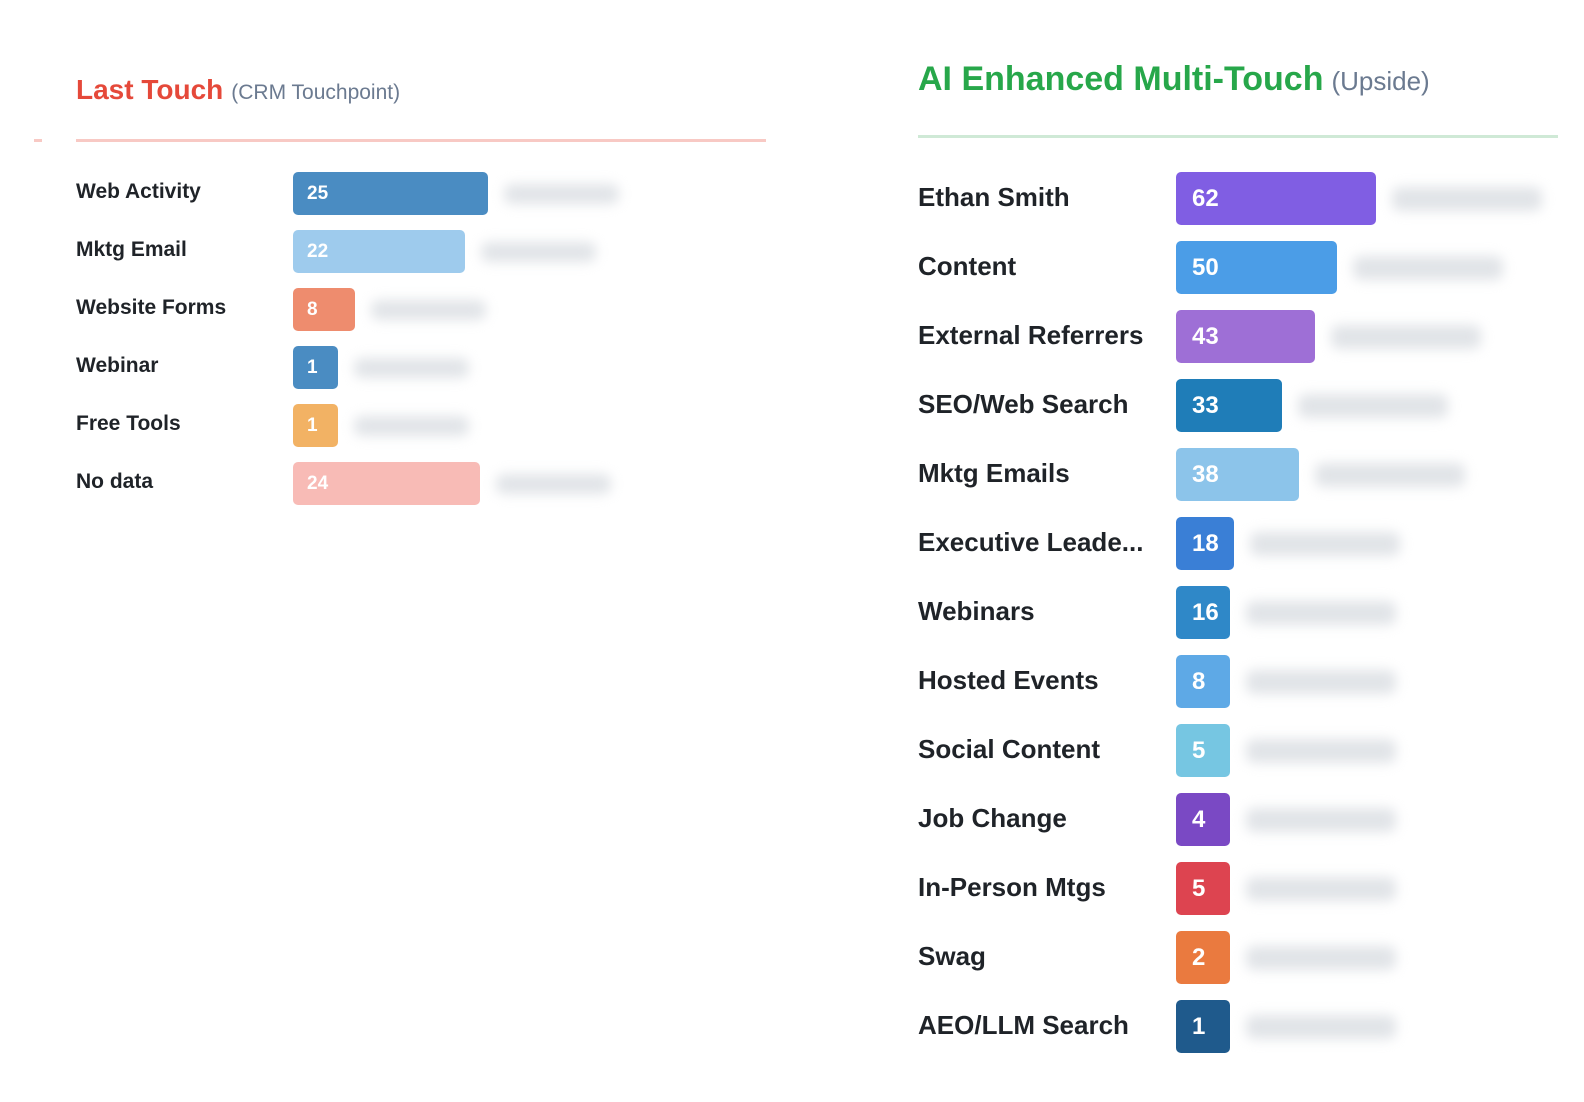 This screenshot has height=1102, width=1584. I want to click on chart-subtitle: (Upside), so click(1380, 81).